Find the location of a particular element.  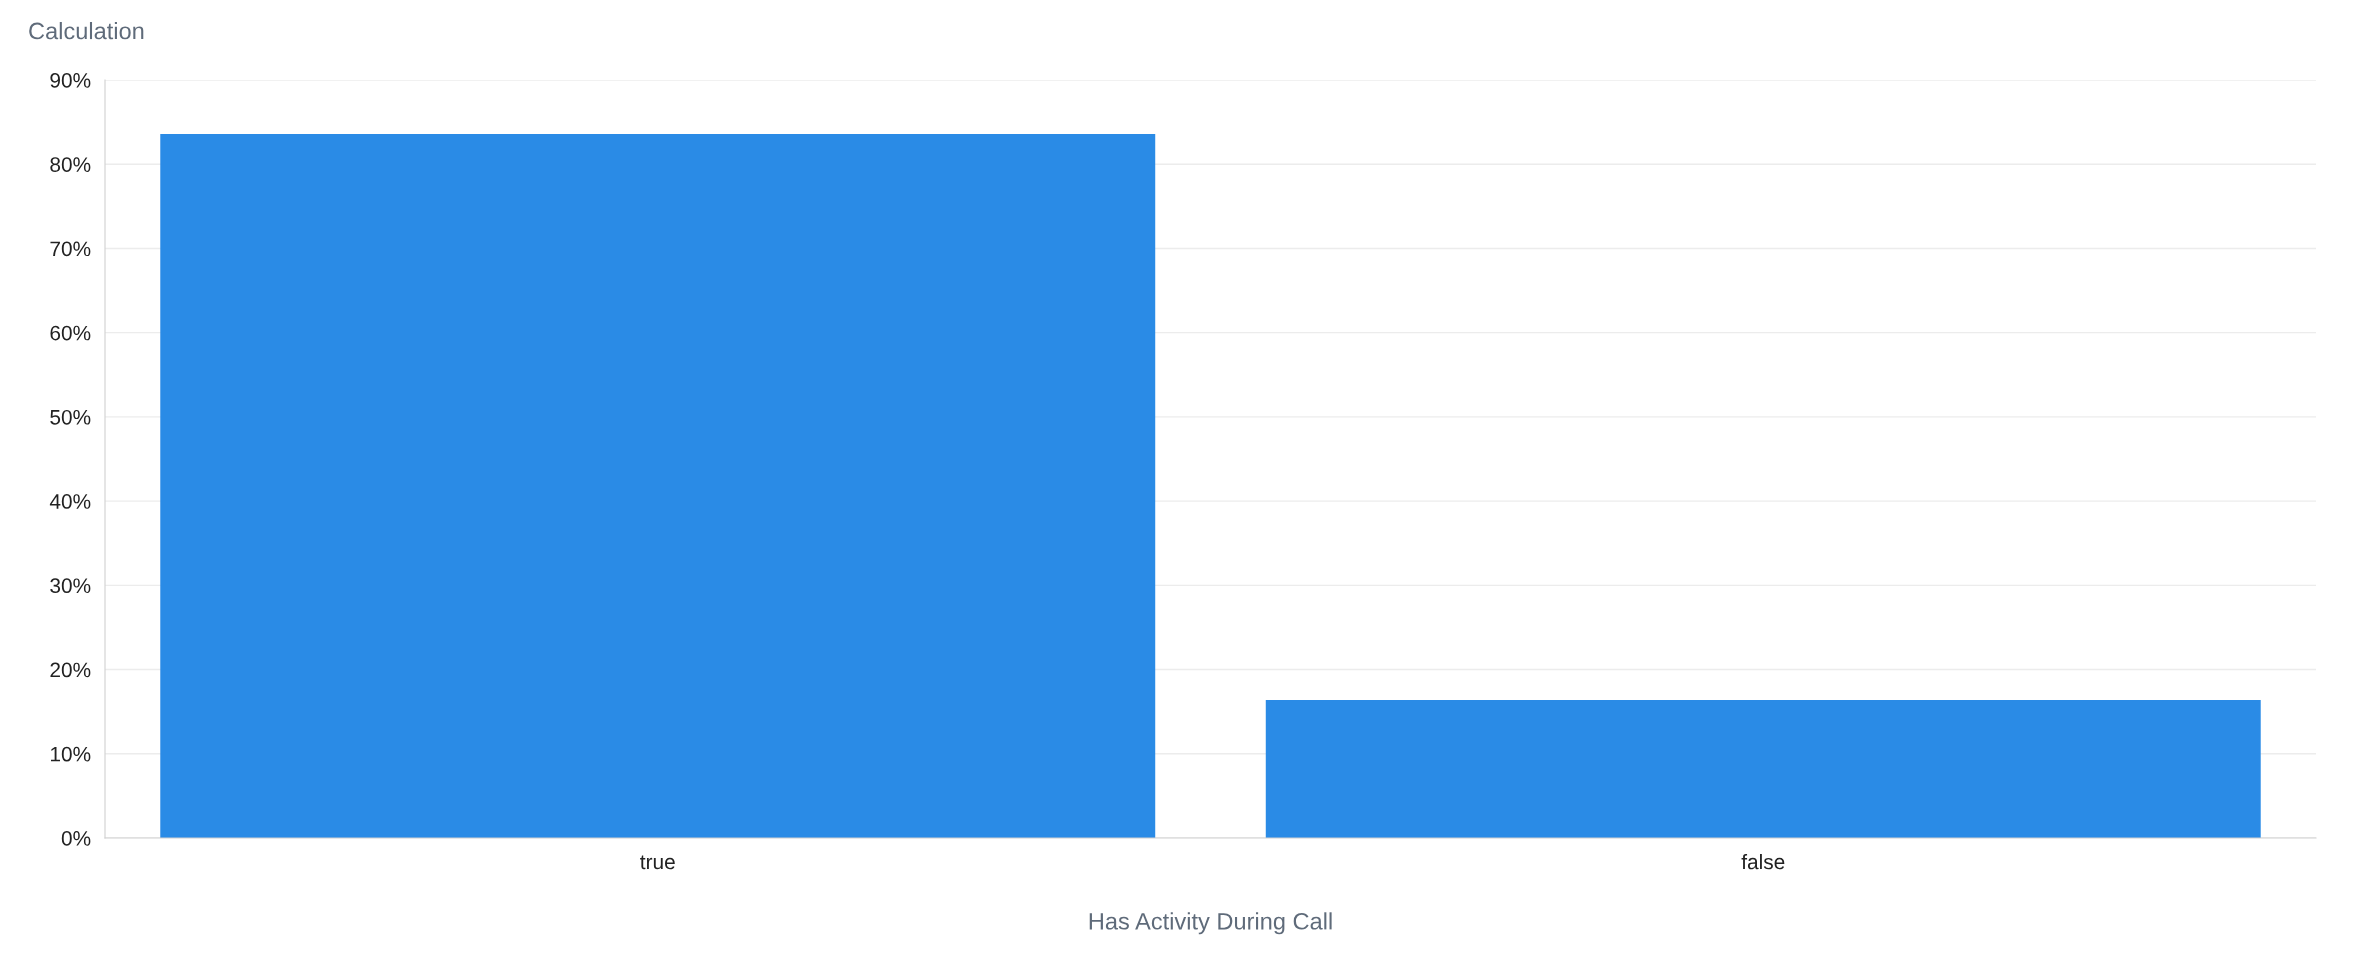

y-tick-label: 90% is located at coordinates (70, 80).